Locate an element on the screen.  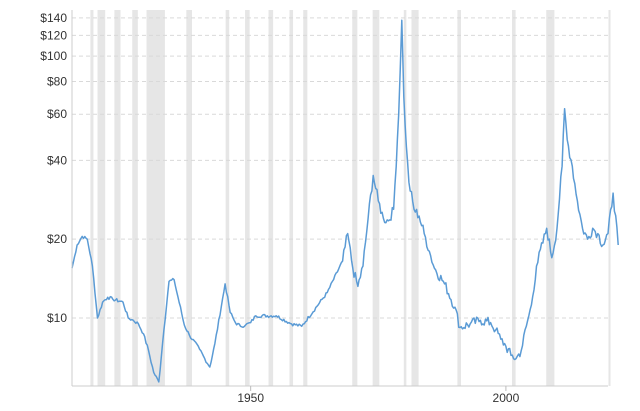
y-tick-label: $10 is located at coordinates (57, 318).